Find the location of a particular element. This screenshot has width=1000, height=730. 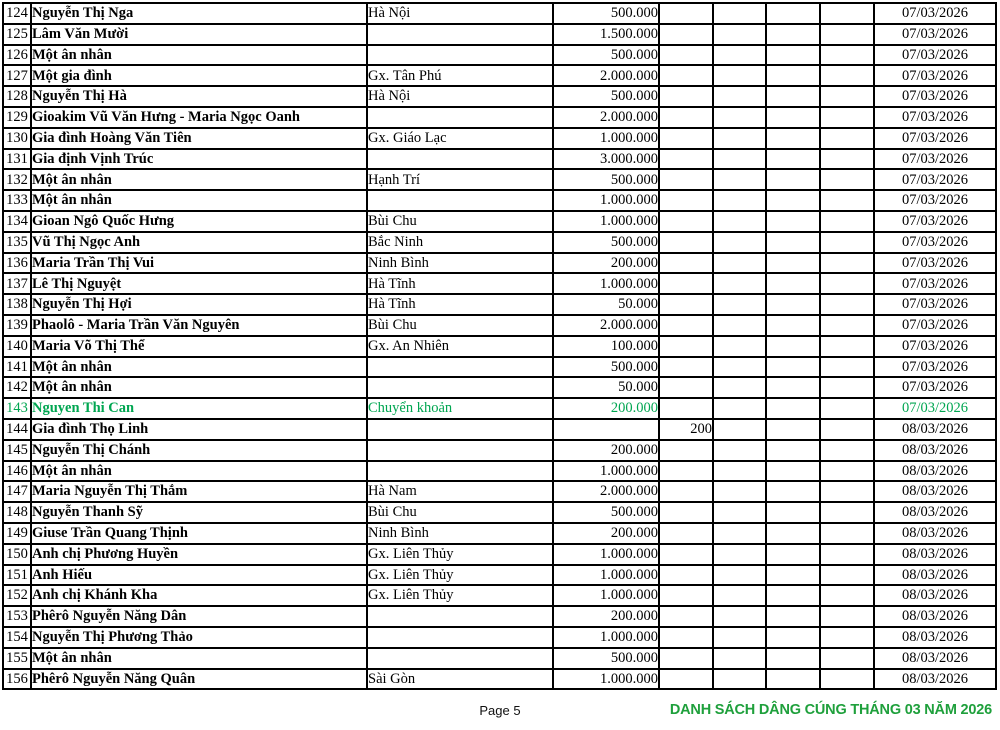

table-row: 146 Một ân nhân 1.000.000 08/03/2026 is located at coordinates (499, 471).